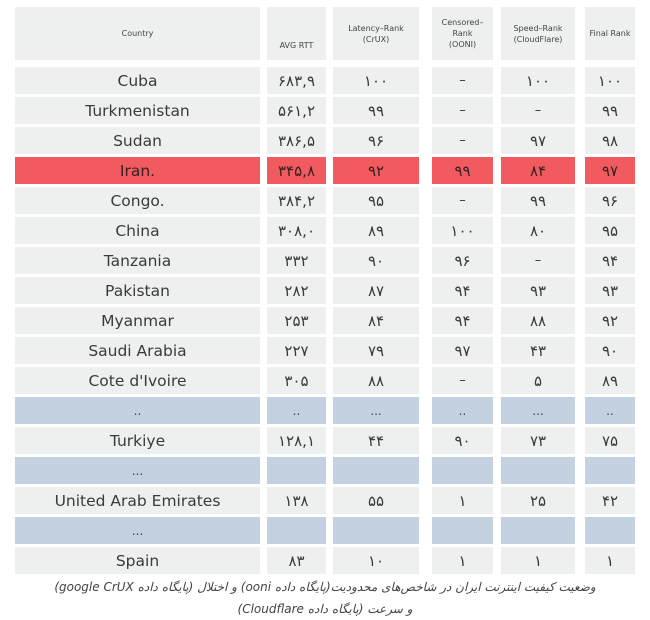 This screenshot has height=620, width=650. I want to click on cell-speed_rank: ۱۰۰, so click(538, 80).